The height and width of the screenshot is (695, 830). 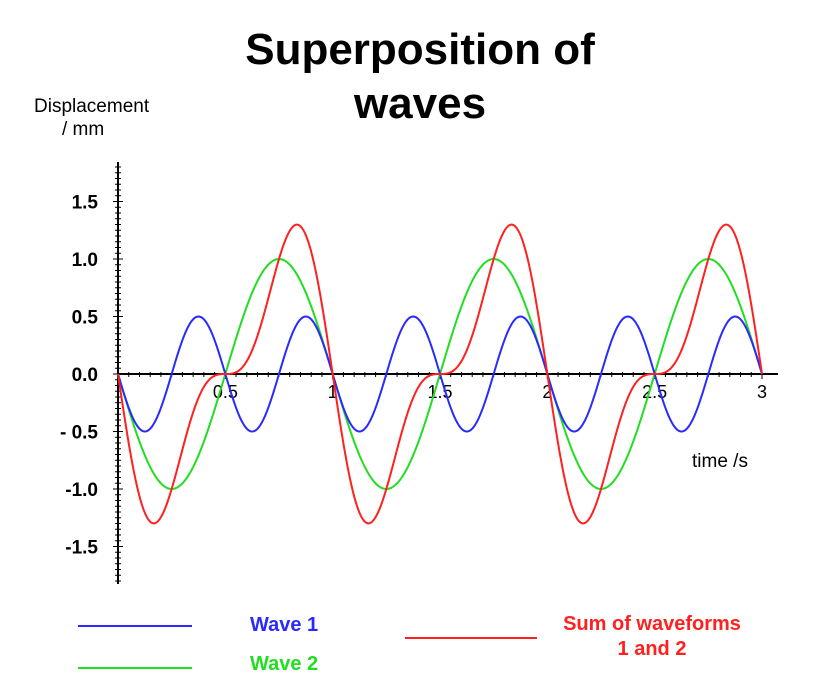 What do you see at coordinates (439, 392) in the screenshot?
I see `x-tick-label: 1.5` at bounding box center [439, 392].